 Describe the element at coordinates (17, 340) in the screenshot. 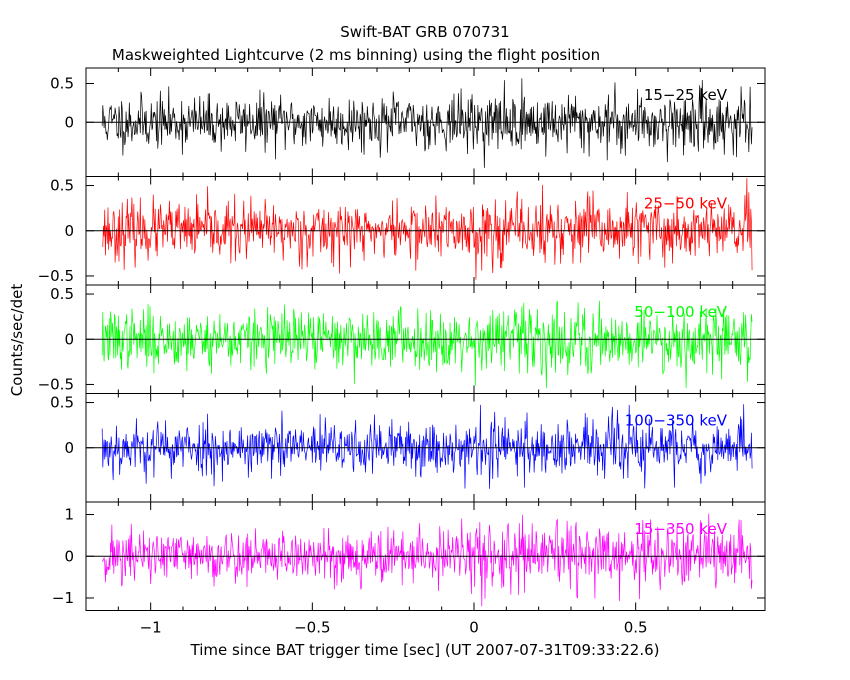

I see `y-axis-label: Counts/sec/det` at that location.